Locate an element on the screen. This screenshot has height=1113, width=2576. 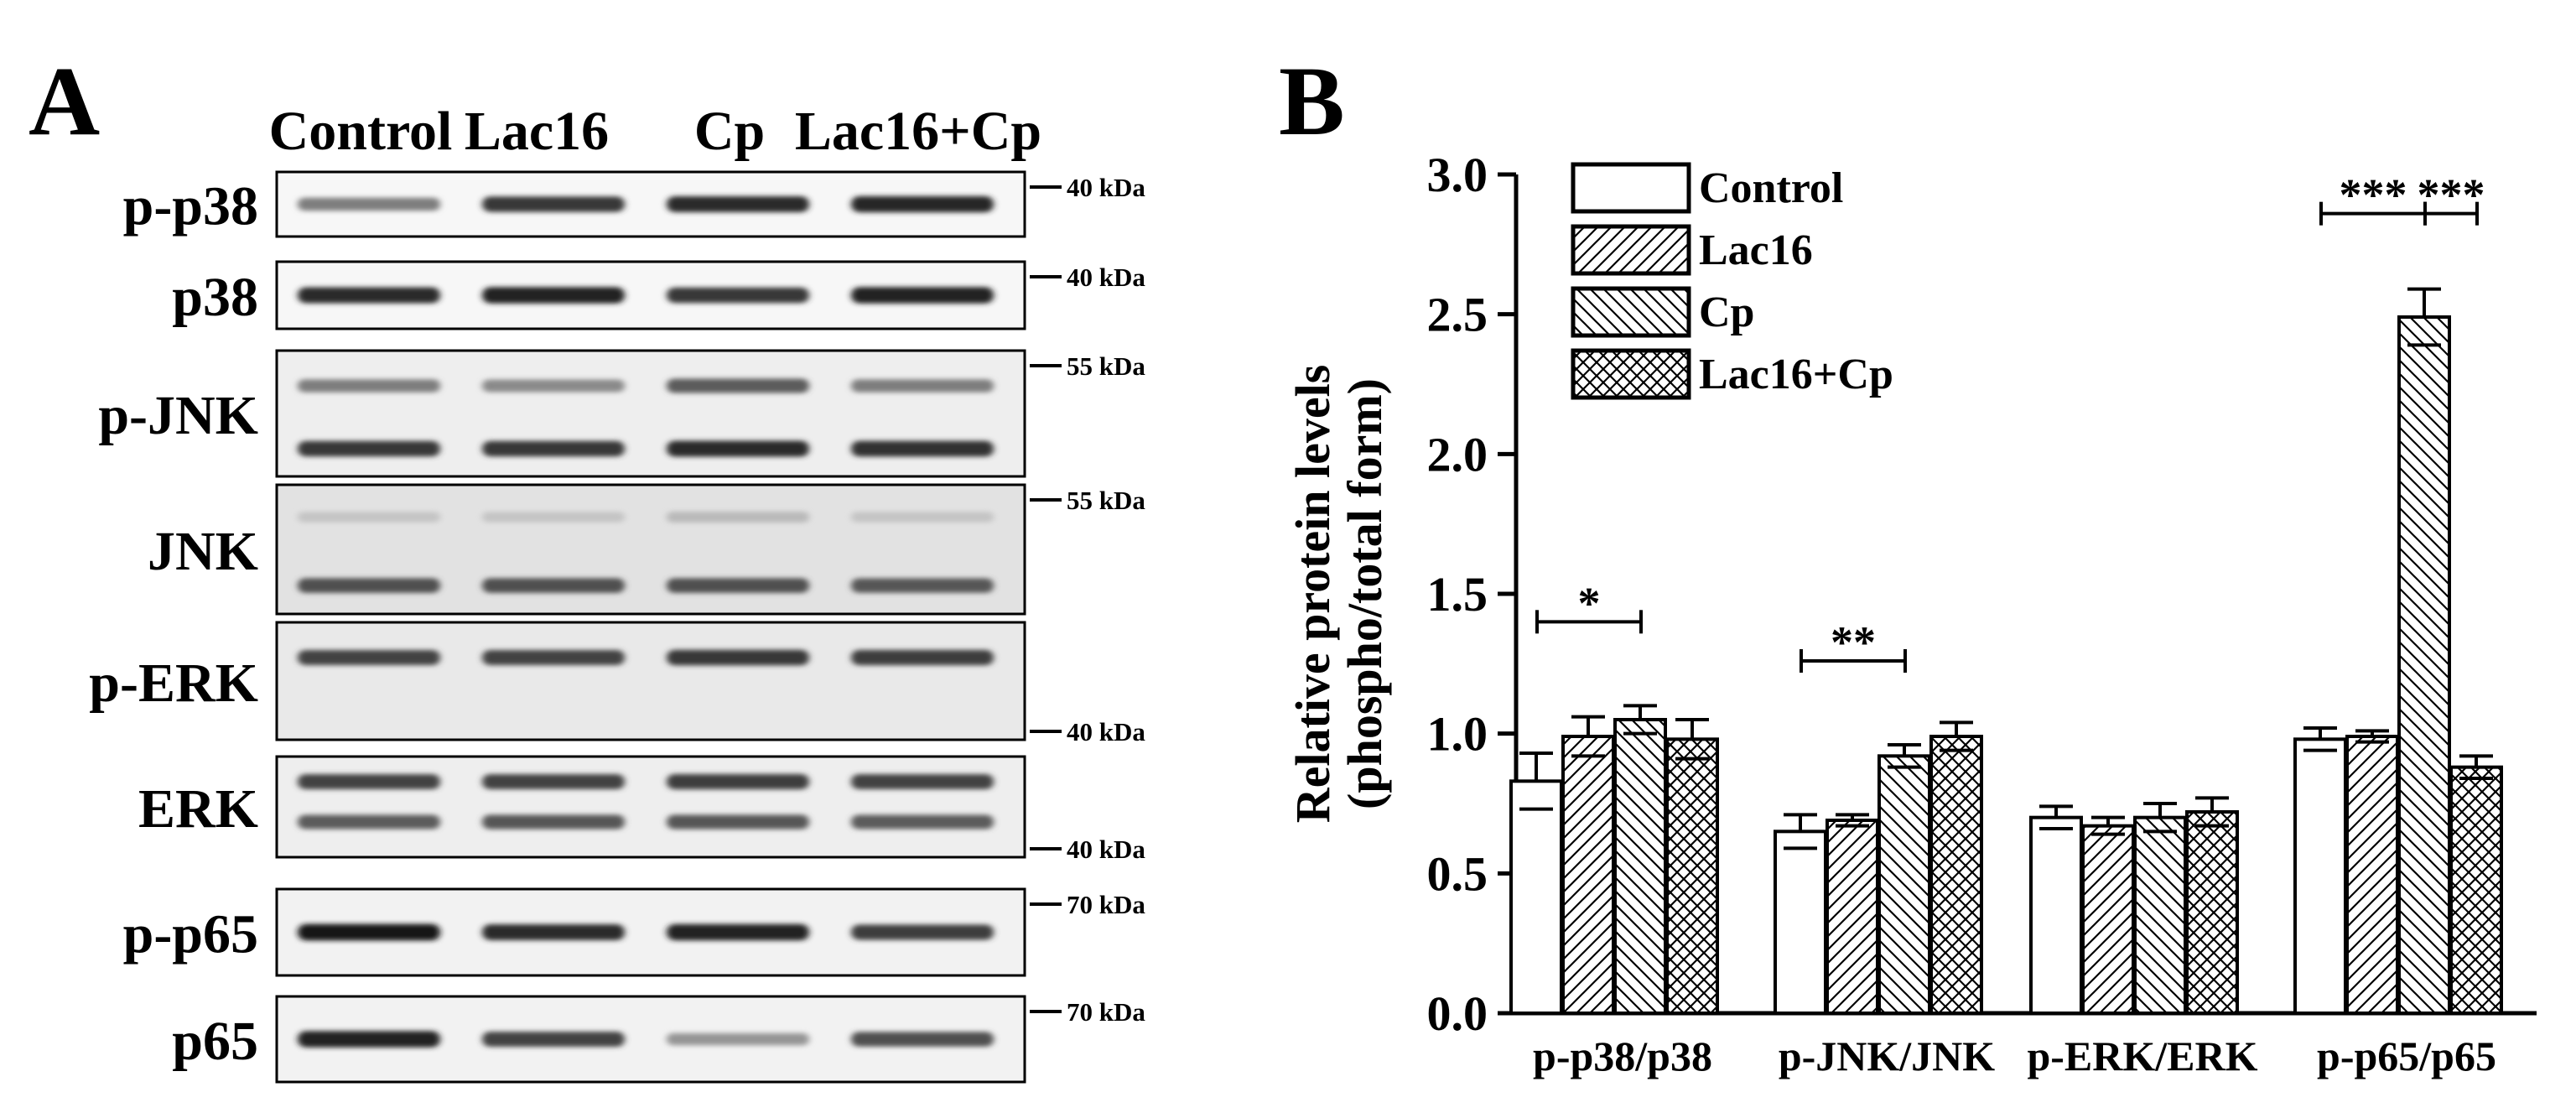
lane-label-cp: Cp is located at coordinates (729, 131).